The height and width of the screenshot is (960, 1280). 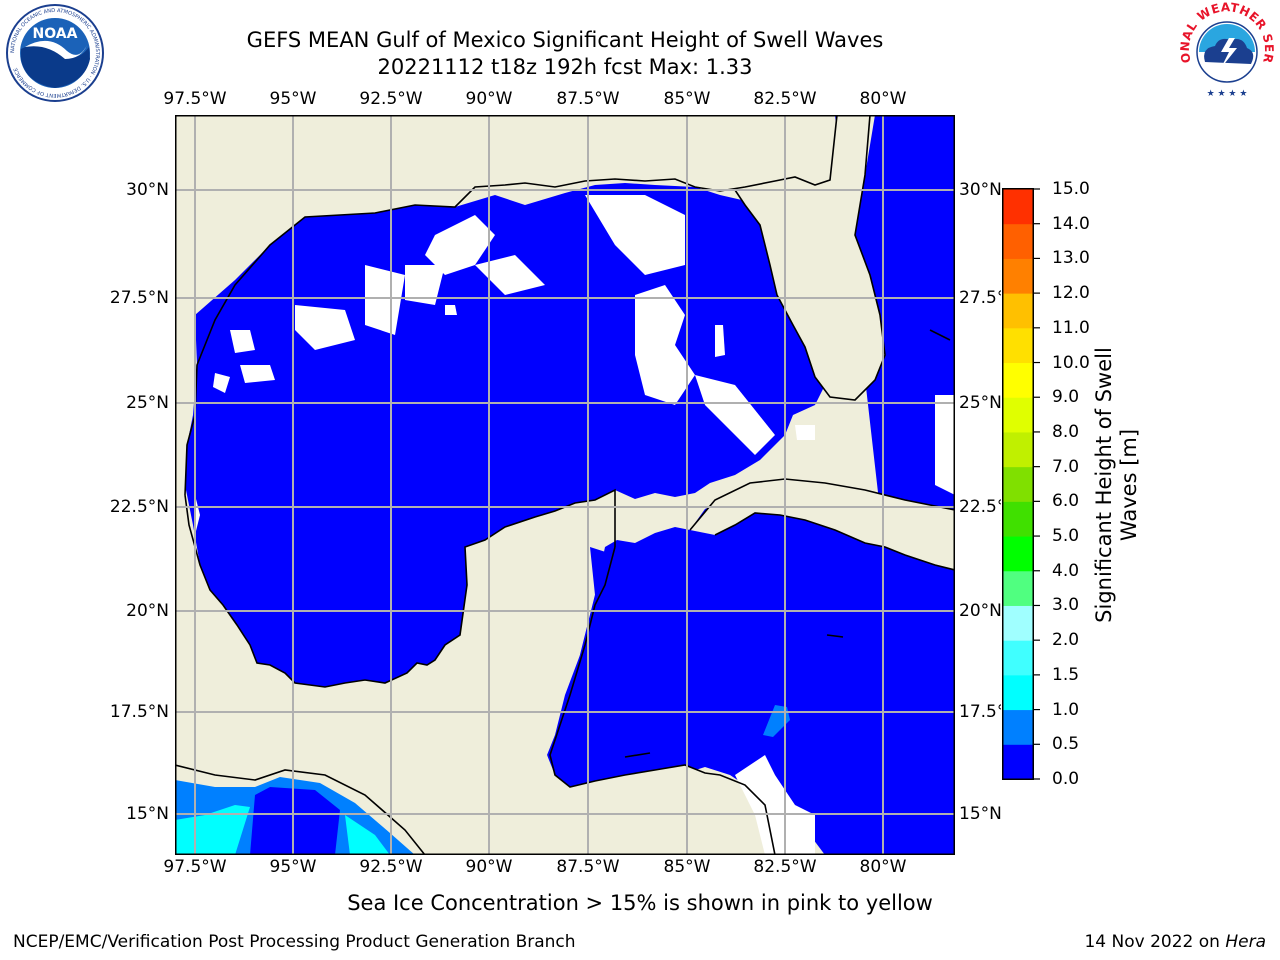 I want to click on footer-date-text: 14 Nov 2022 on, so click(x=1155, y=942).